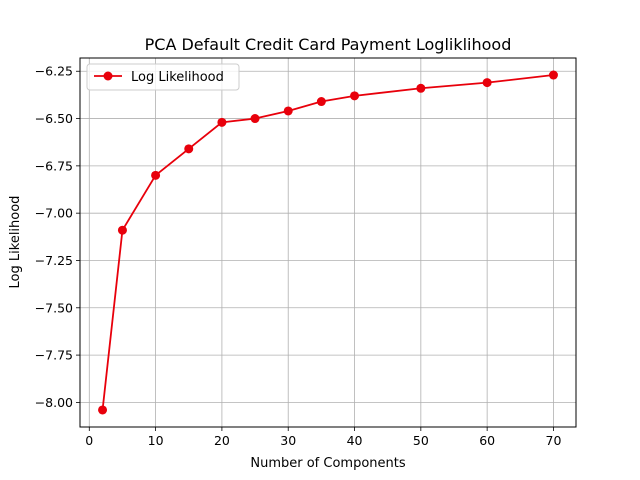 The width and height of the screenshot is (640, 480). I want to click on legend-label: Log Likelihood, so click(177, 77).